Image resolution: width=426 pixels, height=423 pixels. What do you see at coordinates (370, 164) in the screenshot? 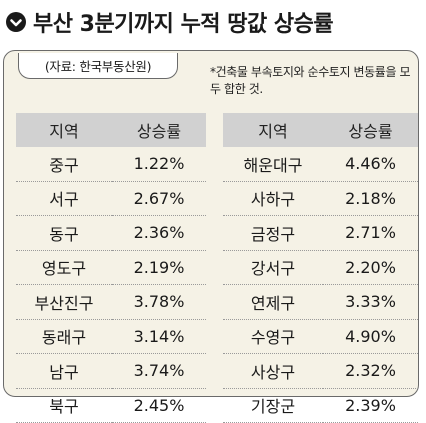
I see `rate-value: 4.46%` at bounding box center [370, 164].